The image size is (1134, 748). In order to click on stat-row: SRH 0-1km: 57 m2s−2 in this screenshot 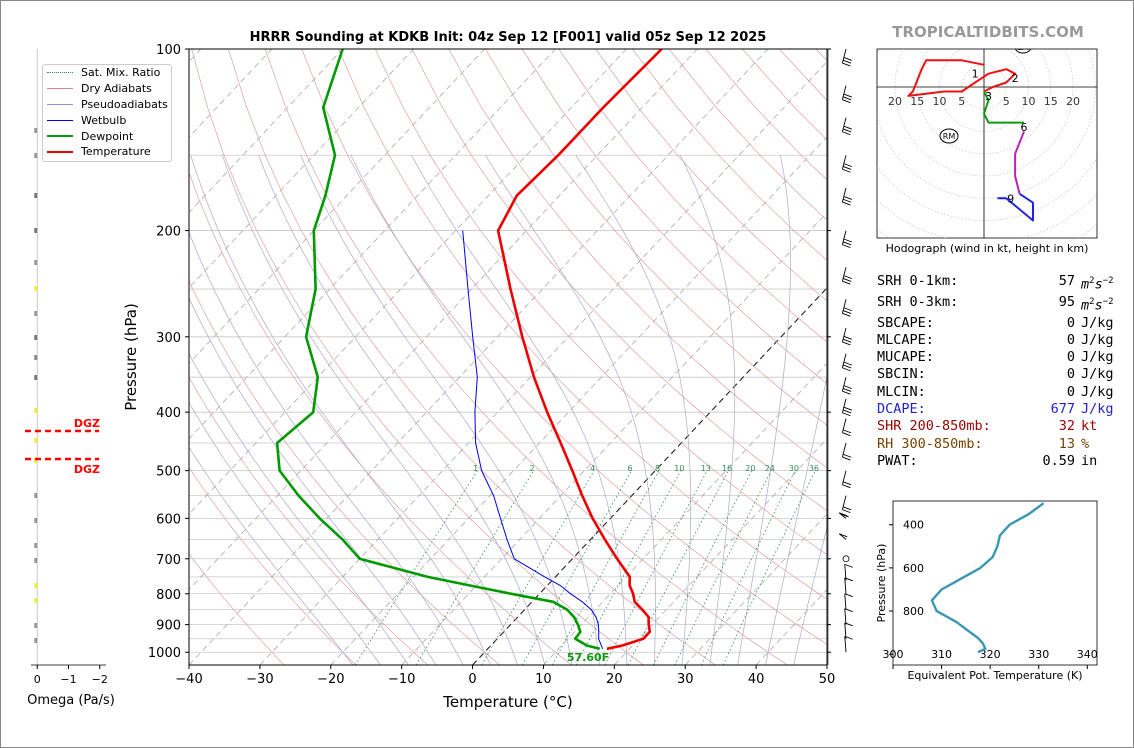, I will do `click(995, 283)`.